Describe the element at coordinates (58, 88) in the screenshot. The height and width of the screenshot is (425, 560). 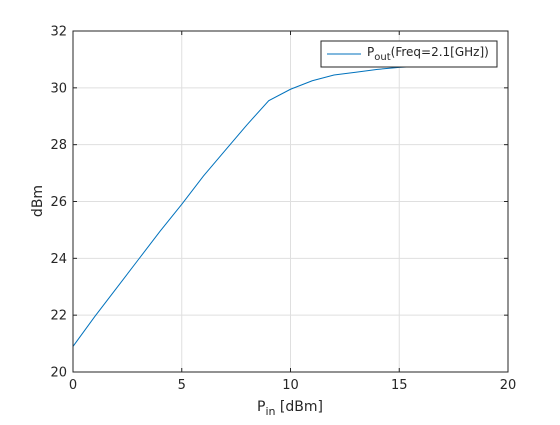
I see `y-tick-label: 30` at that location.